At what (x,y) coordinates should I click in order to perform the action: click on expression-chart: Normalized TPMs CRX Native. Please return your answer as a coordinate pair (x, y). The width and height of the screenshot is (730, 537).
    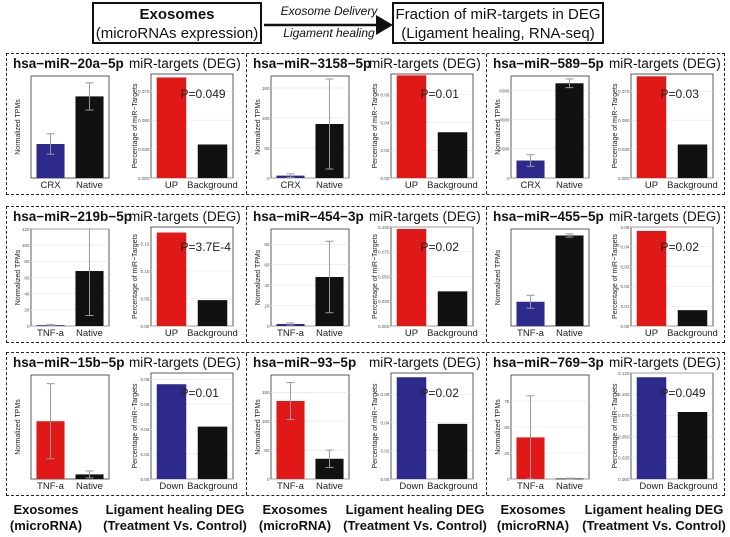
    Looking at the image, I should click on (62, 133).